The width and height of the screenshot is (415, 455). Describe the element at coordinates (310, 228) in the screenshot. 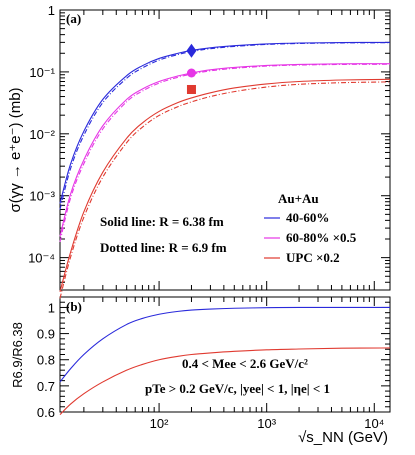

I see `legend: Au+Au 40-60% 60-80% ×0.5 UPC ×0.2` at that location.